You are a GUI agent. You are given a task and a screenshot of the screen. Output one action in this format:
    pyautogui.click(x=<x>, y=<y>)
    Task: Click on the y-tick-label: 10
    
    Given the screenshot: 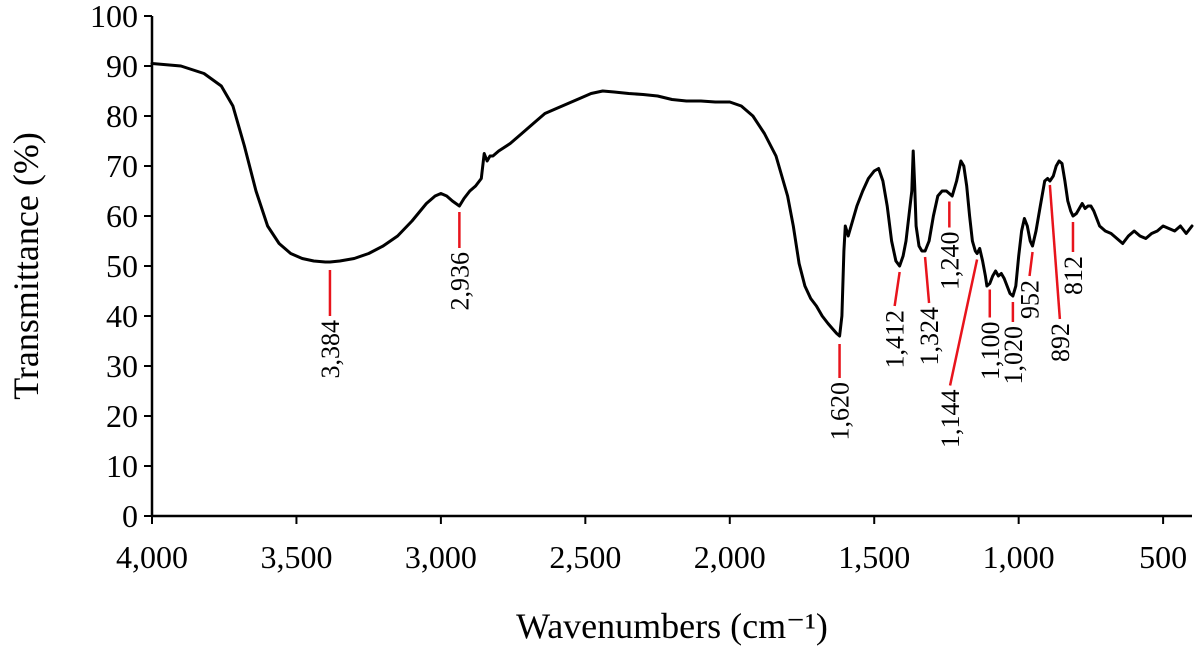 What is the action you would take?
    pyautogui.click(x=122, y=466)
    